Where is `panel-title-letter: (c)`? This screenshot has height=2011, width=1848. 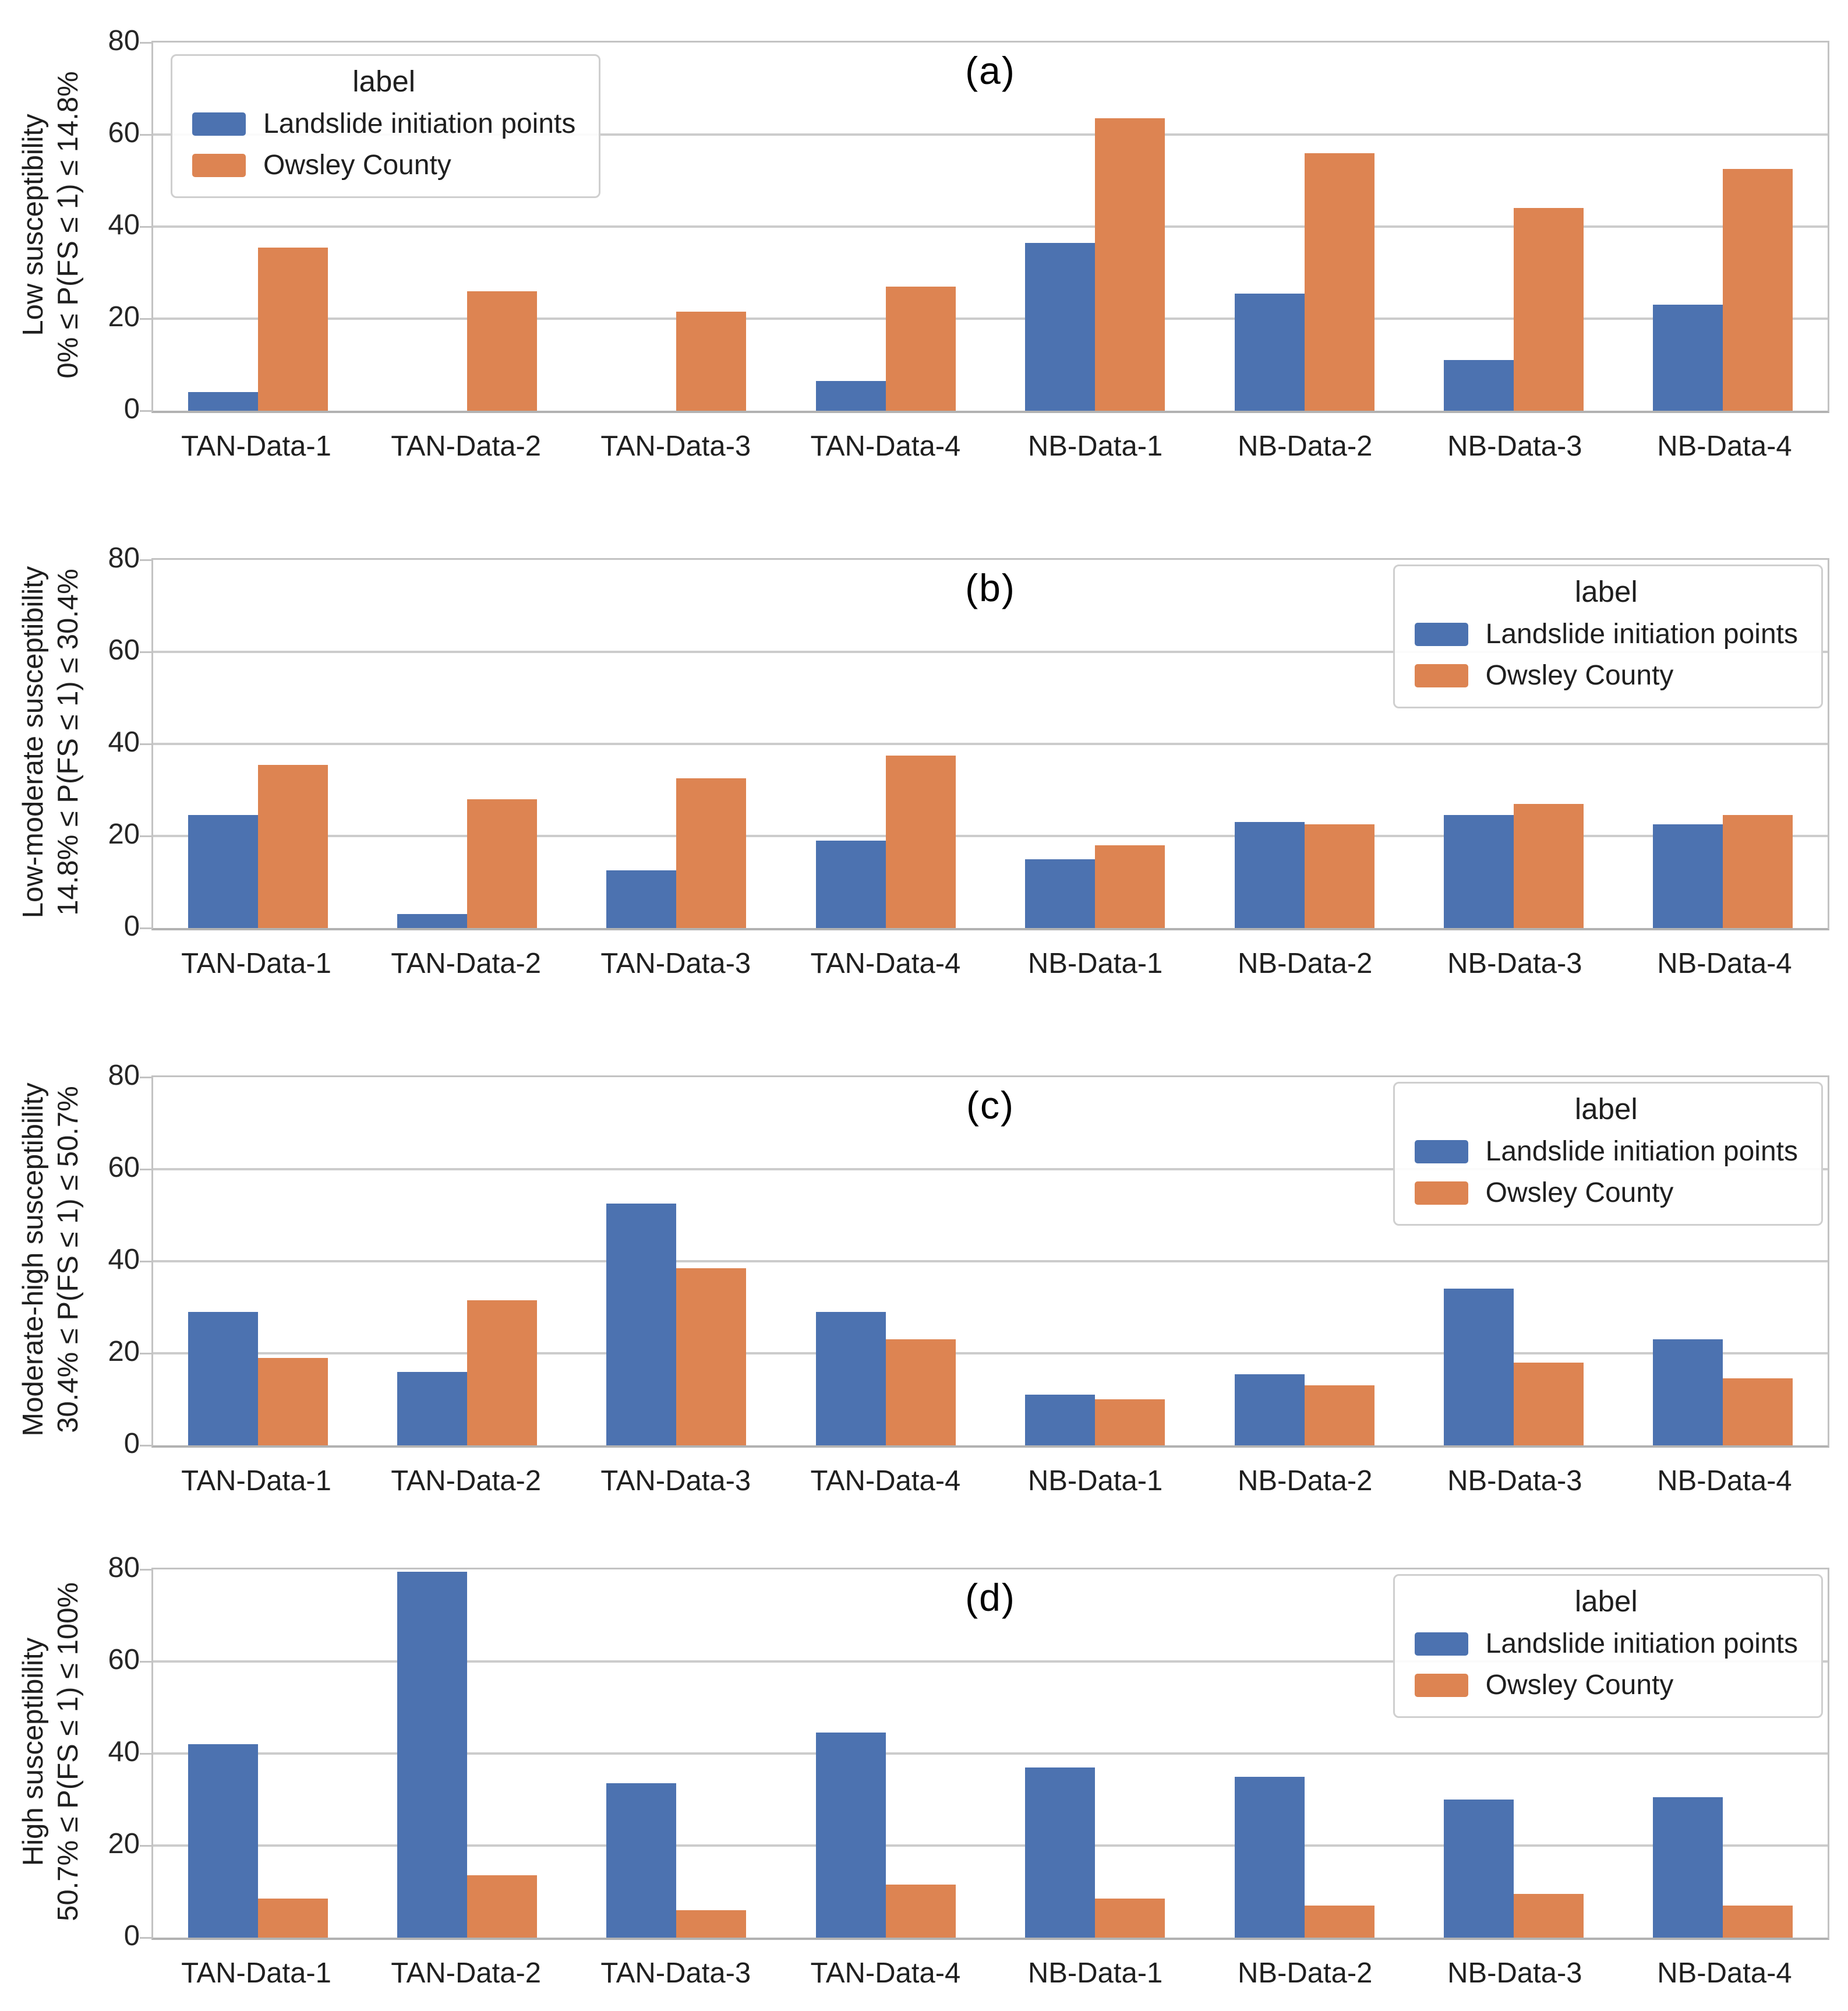
panel-title-letter: (c) is located at coordinates (990, 1105).